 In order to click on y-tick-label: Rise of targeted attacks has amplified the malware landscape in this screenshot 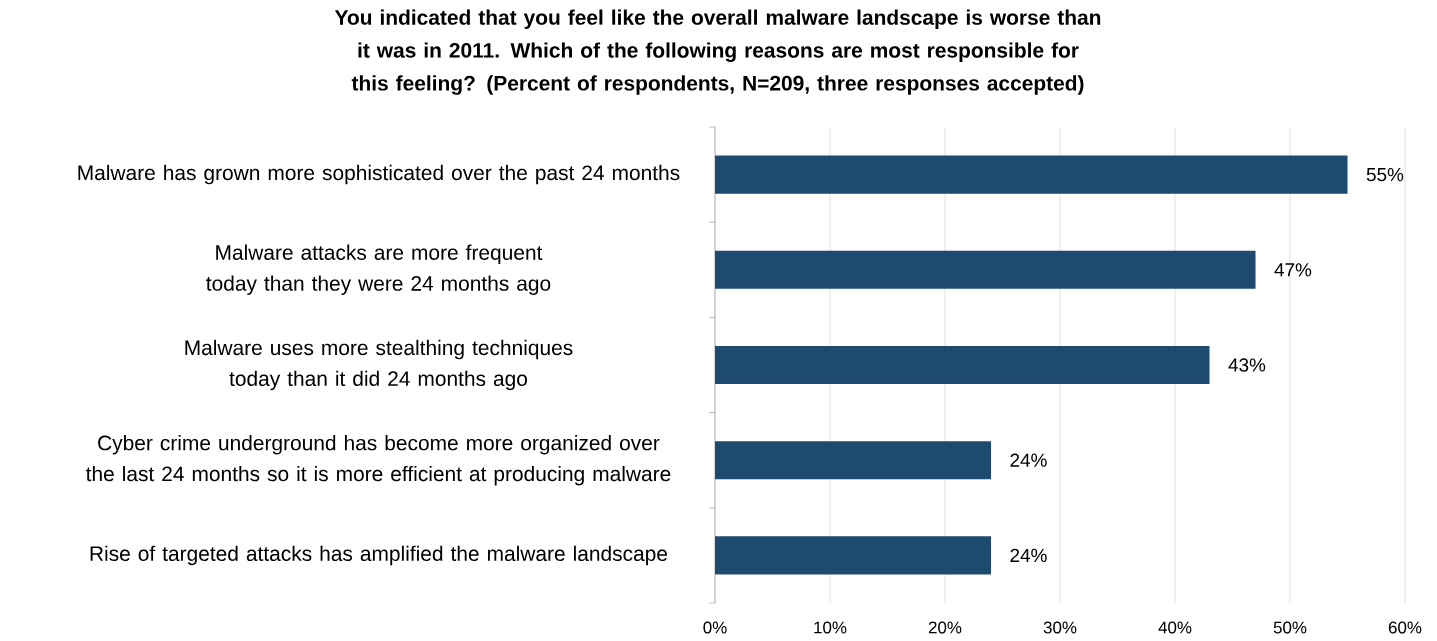, I will do `click(379, 555)`.